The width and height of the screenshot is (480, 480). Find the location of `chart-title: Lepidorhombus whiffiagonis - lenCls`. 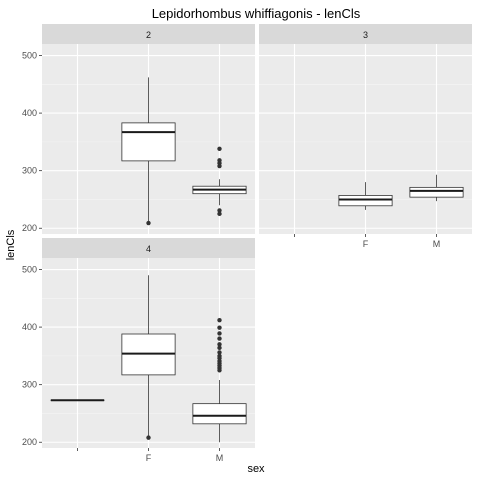

chart-title: Lepidorhombus whiffiagonis - lenCls is located at coordinates (256, 13).